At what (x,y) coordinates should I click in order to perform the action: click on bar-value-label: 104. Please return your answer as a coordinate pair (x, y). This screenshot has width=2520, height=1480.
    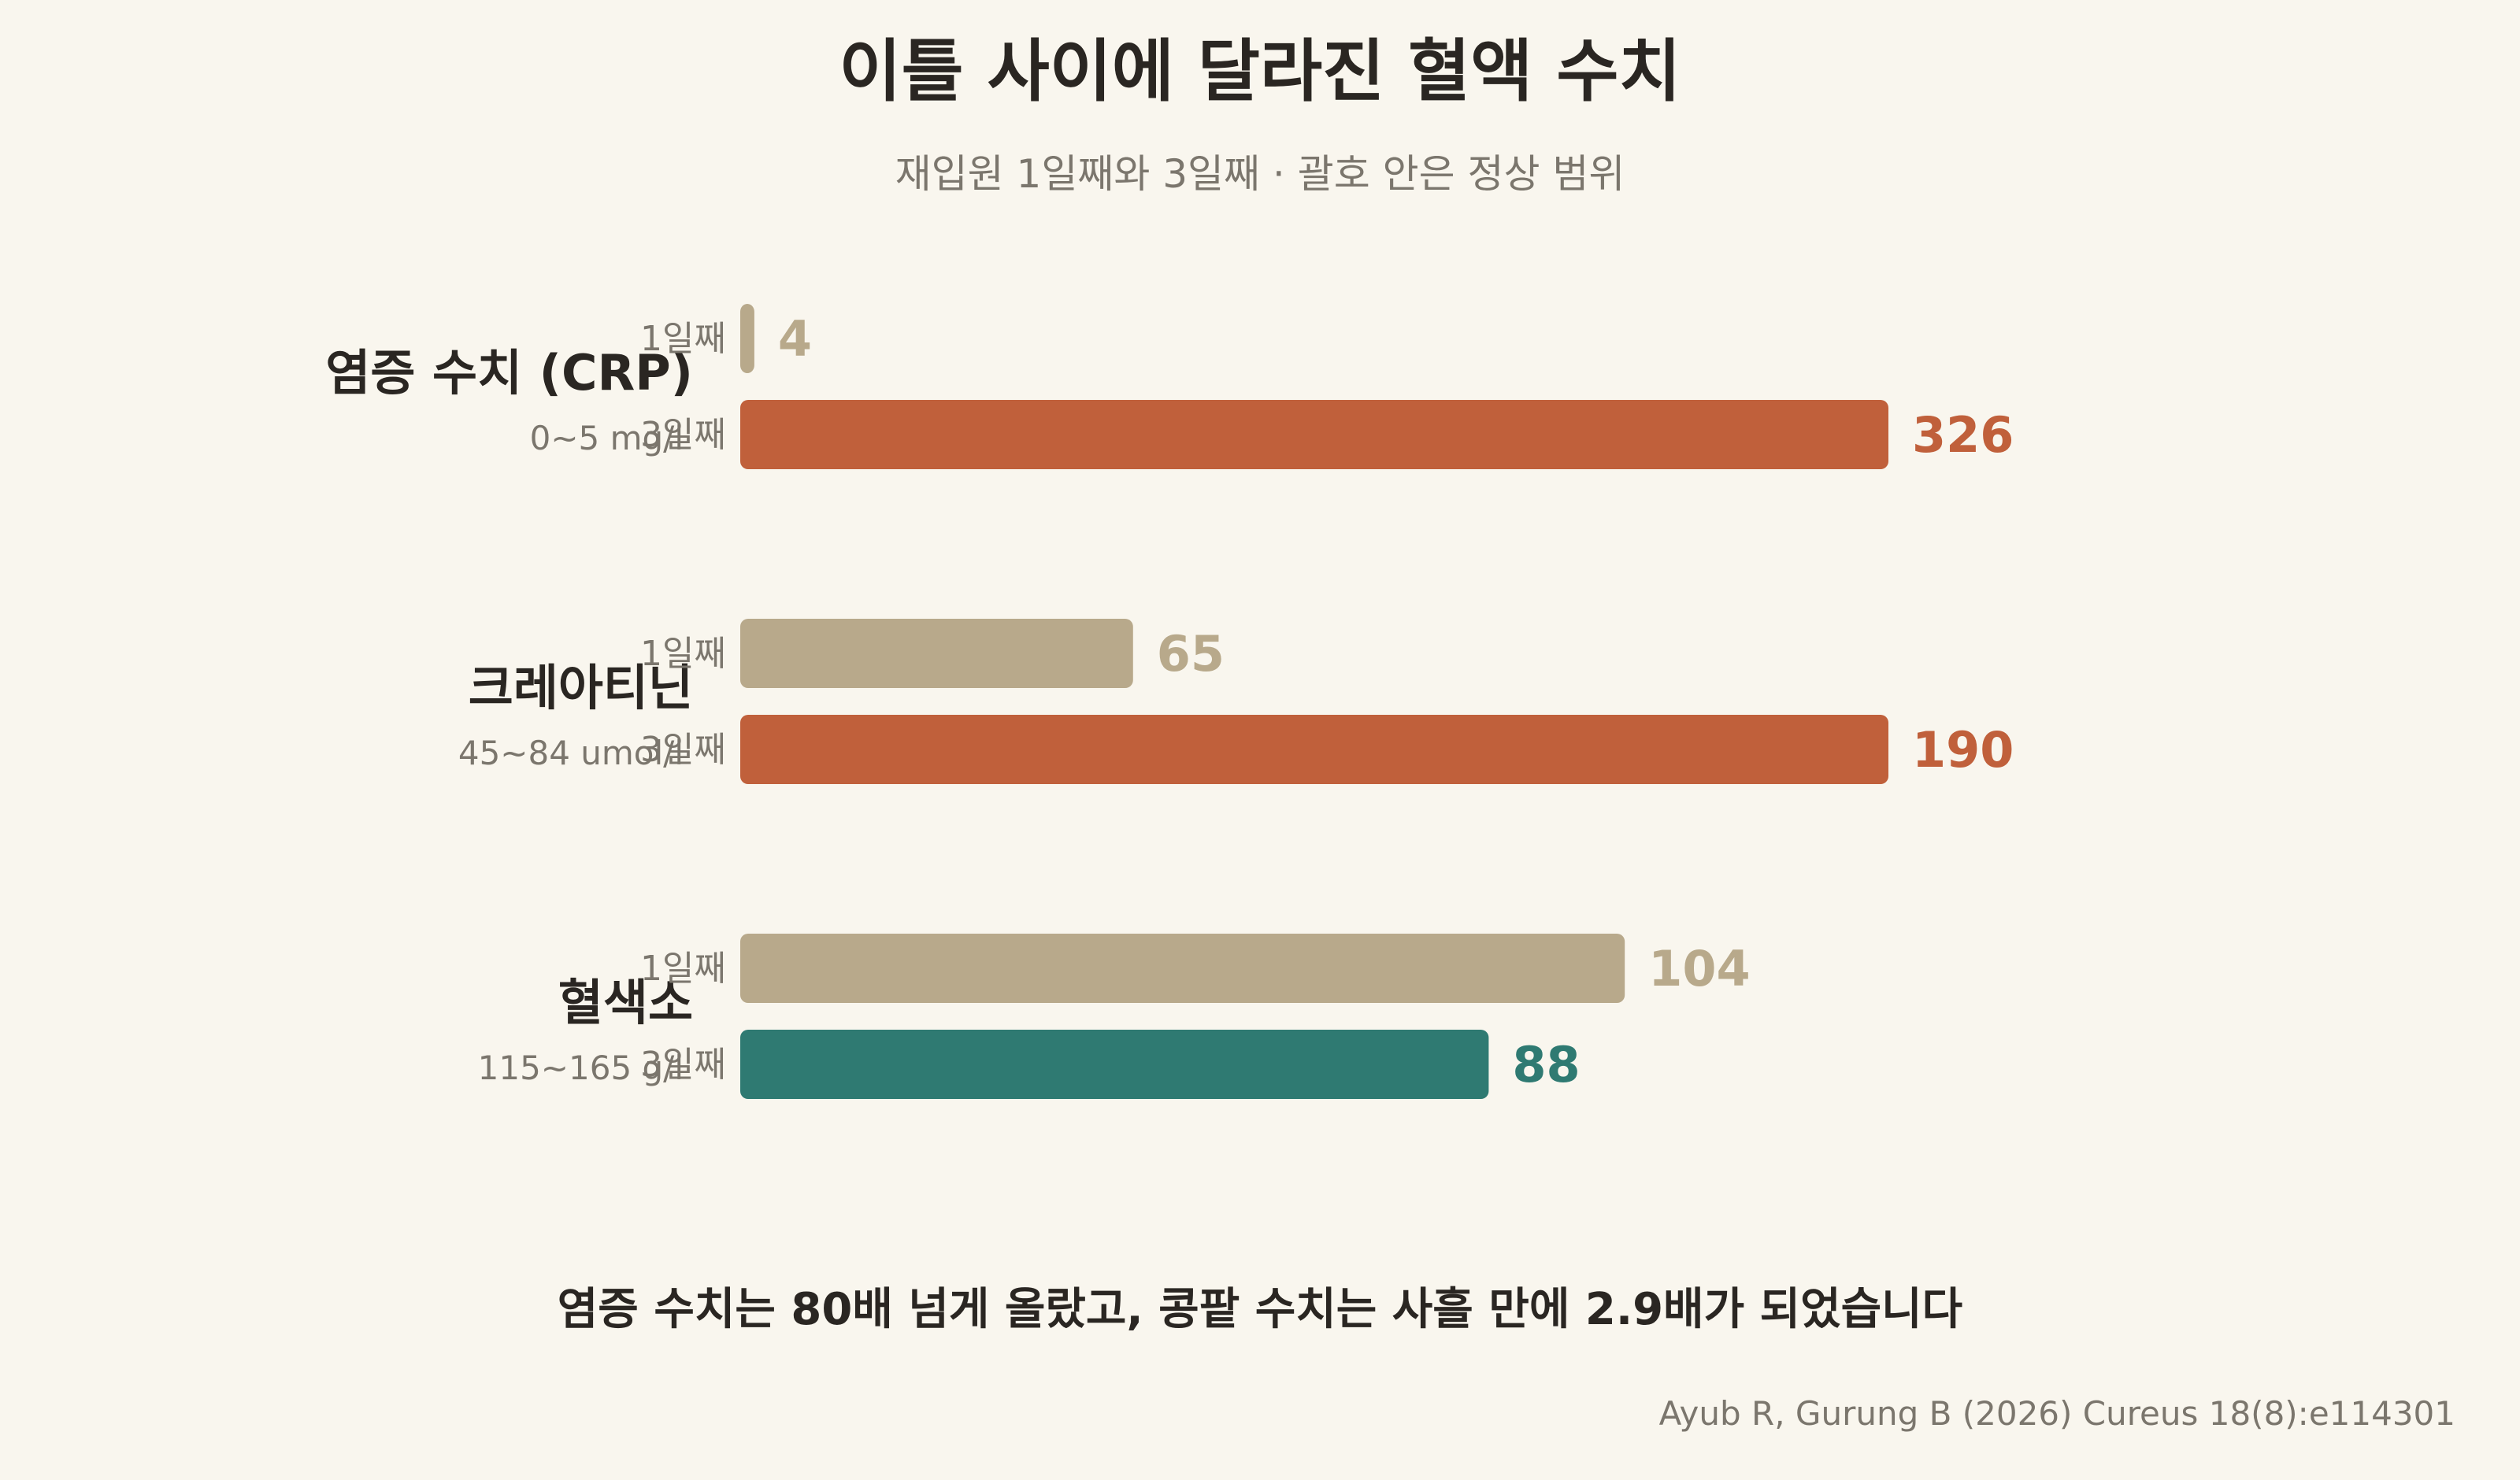
    Looking at the image, I should click on (1699, 968).